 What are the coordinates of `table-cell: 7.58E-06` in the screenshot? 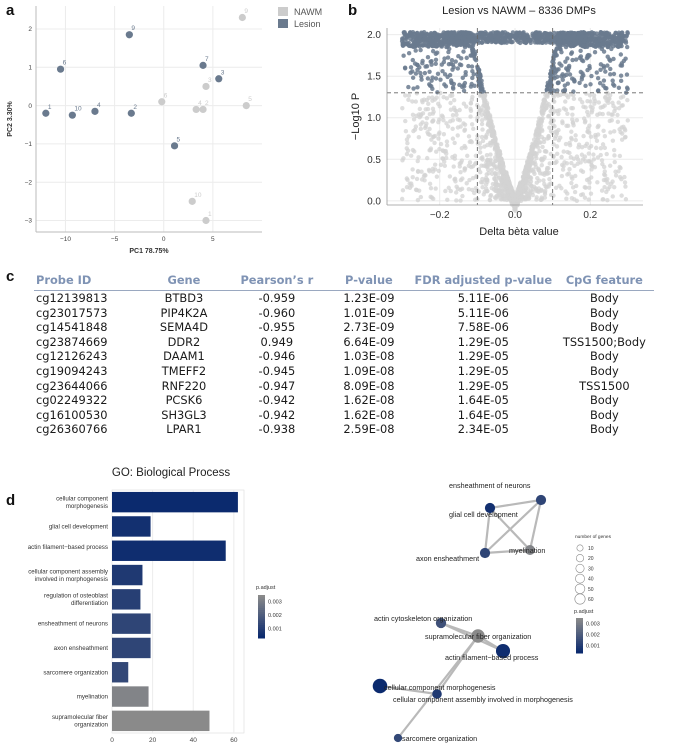 It's located at (483, 327).